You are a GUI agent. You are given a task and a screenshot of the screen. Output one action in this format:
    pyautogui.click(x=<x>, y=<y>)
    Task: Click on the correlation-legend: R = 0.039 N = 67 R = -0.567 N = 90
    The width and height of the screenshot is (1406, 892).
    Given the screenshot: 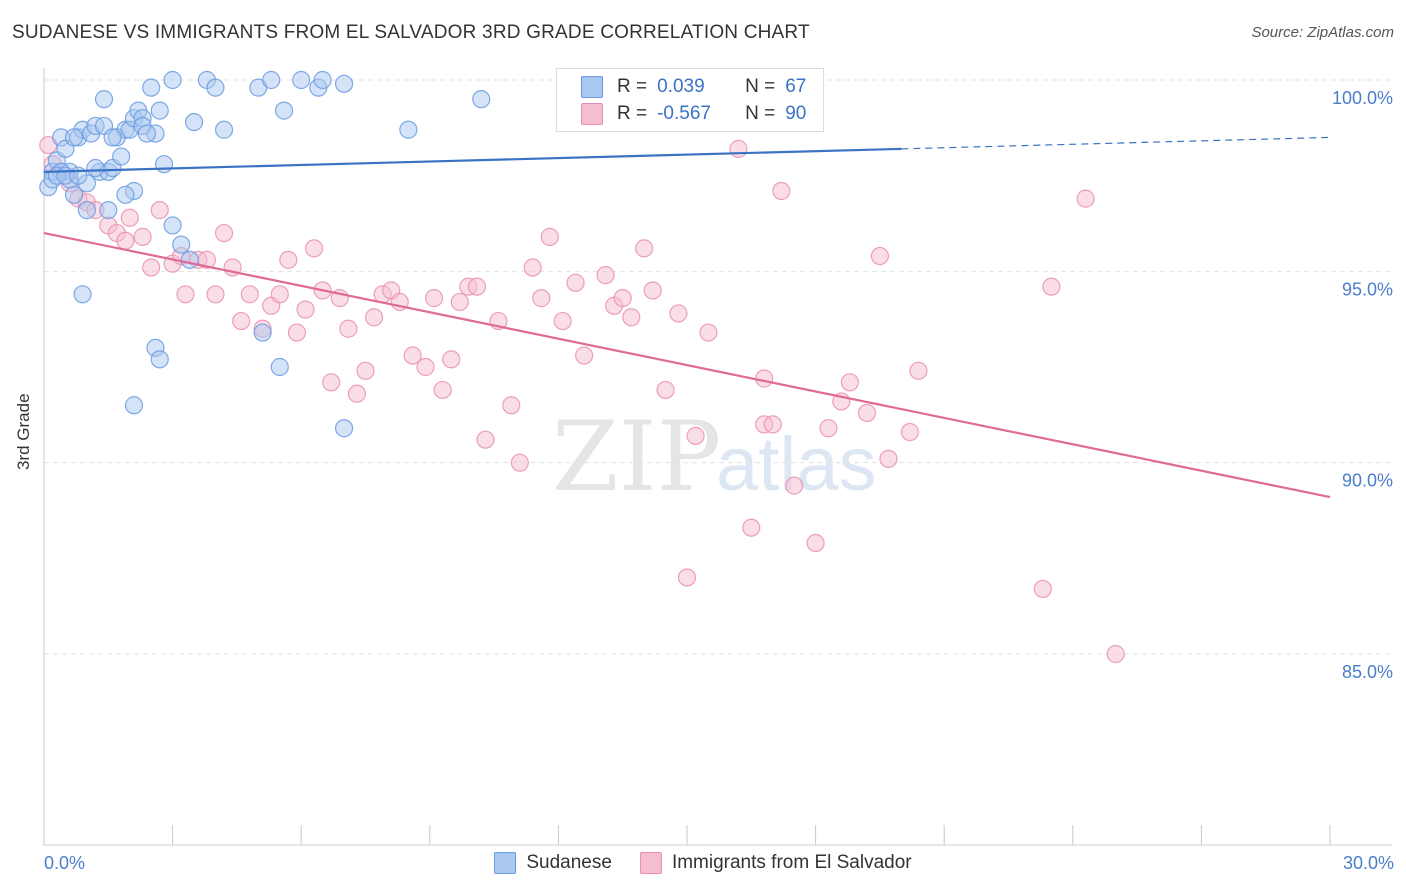 What is the action you would take?
    pyautogui.click(x=690, y=100)
    